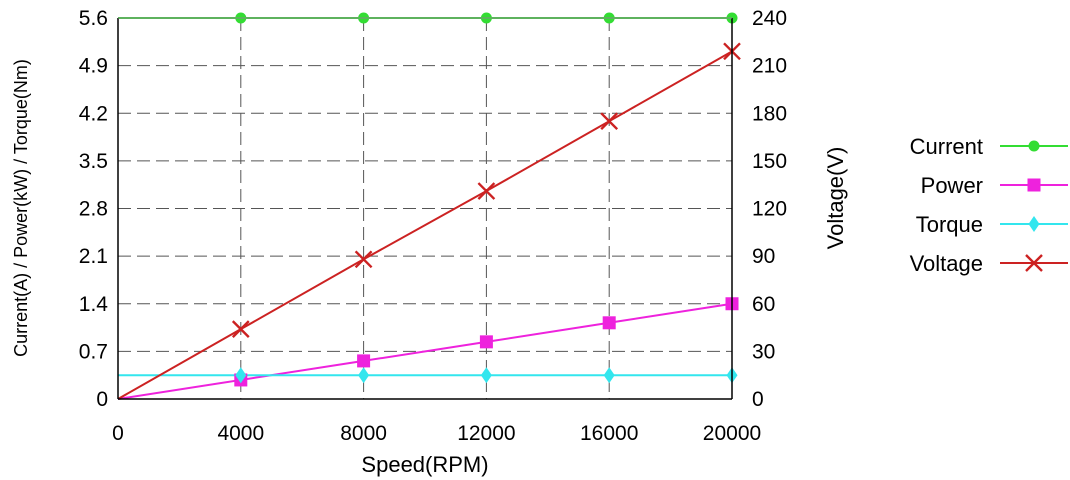 The height and width of the screenshot is (480, 1070). Describe the element at coordinates (94, 304) in the screenshot. I see `y-left-tick-label: 1.4` at that location.